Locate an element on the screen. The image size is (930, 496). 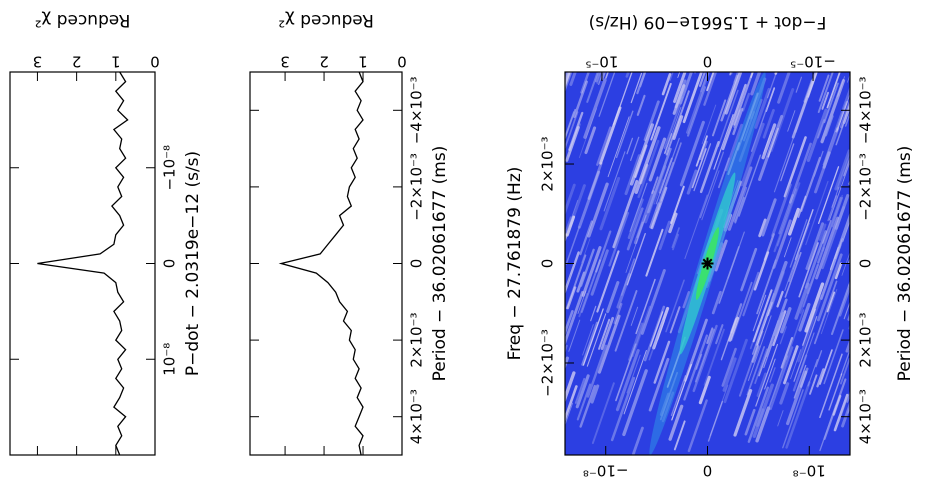
x-axis-label: Period − 36.02061677 (ms) is located at coordinates (440, 264).